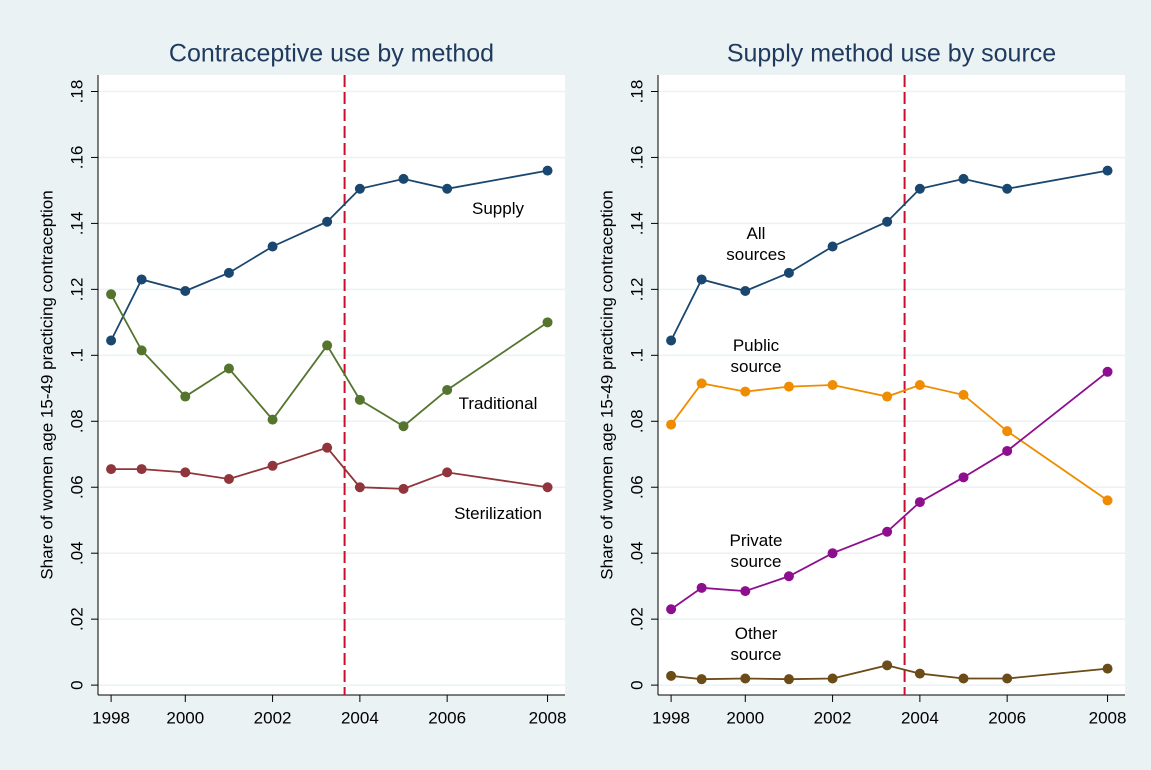  Describe the element at coordinates (76, 158) in the screenshot. I see `y-tick-label: .16` at that location.